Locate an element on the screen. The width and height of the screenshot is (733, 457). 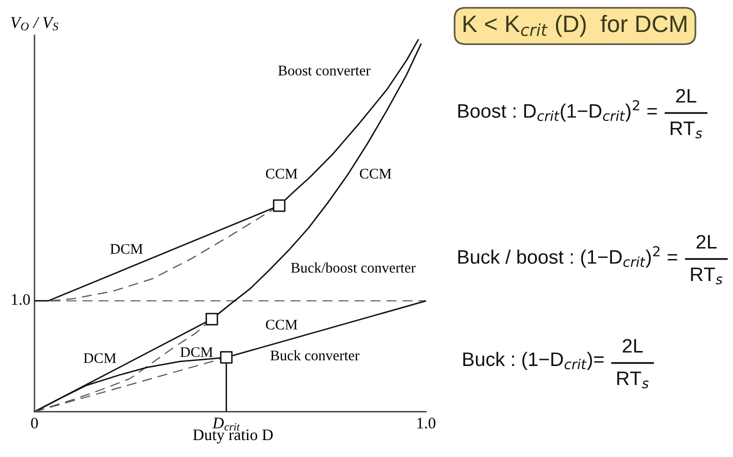
x-axis-title: Duty ratio D is located at coordinates (233, 436).